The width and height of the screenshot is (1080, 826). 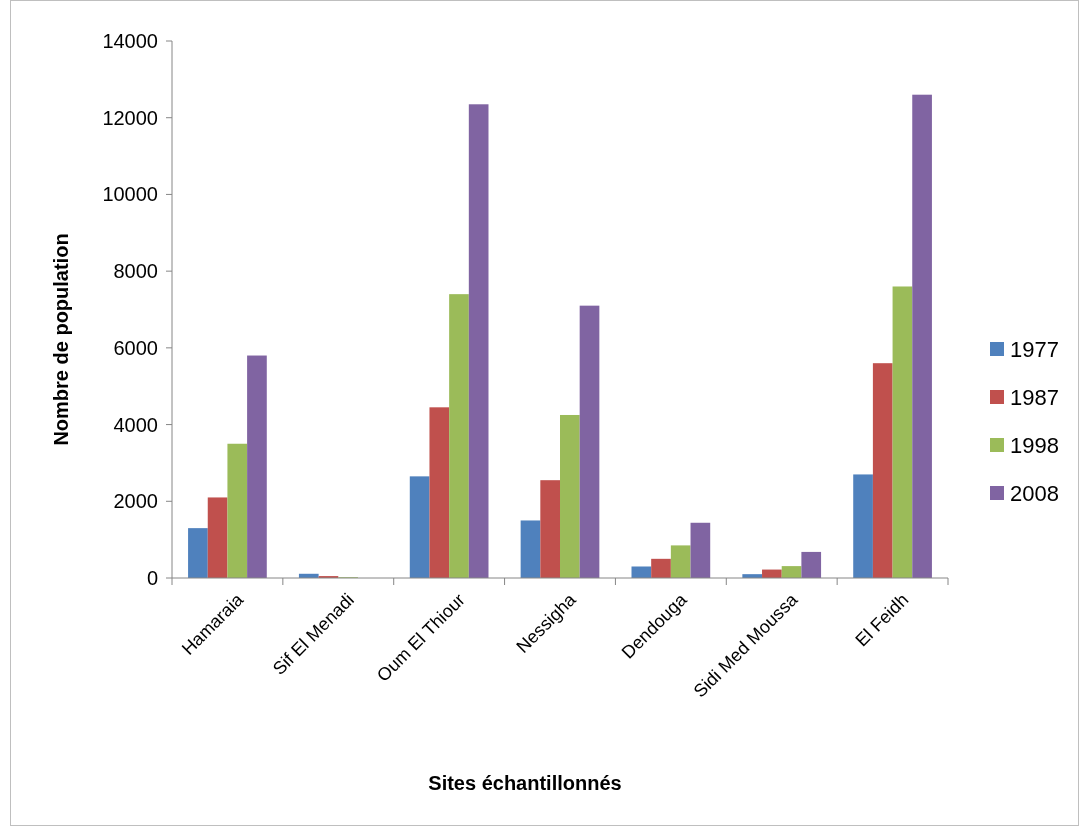 What do you see at coordinates (152, 578) in the screenshot?
I see `y-tick-label: 0` at bounding box center [152, 578].